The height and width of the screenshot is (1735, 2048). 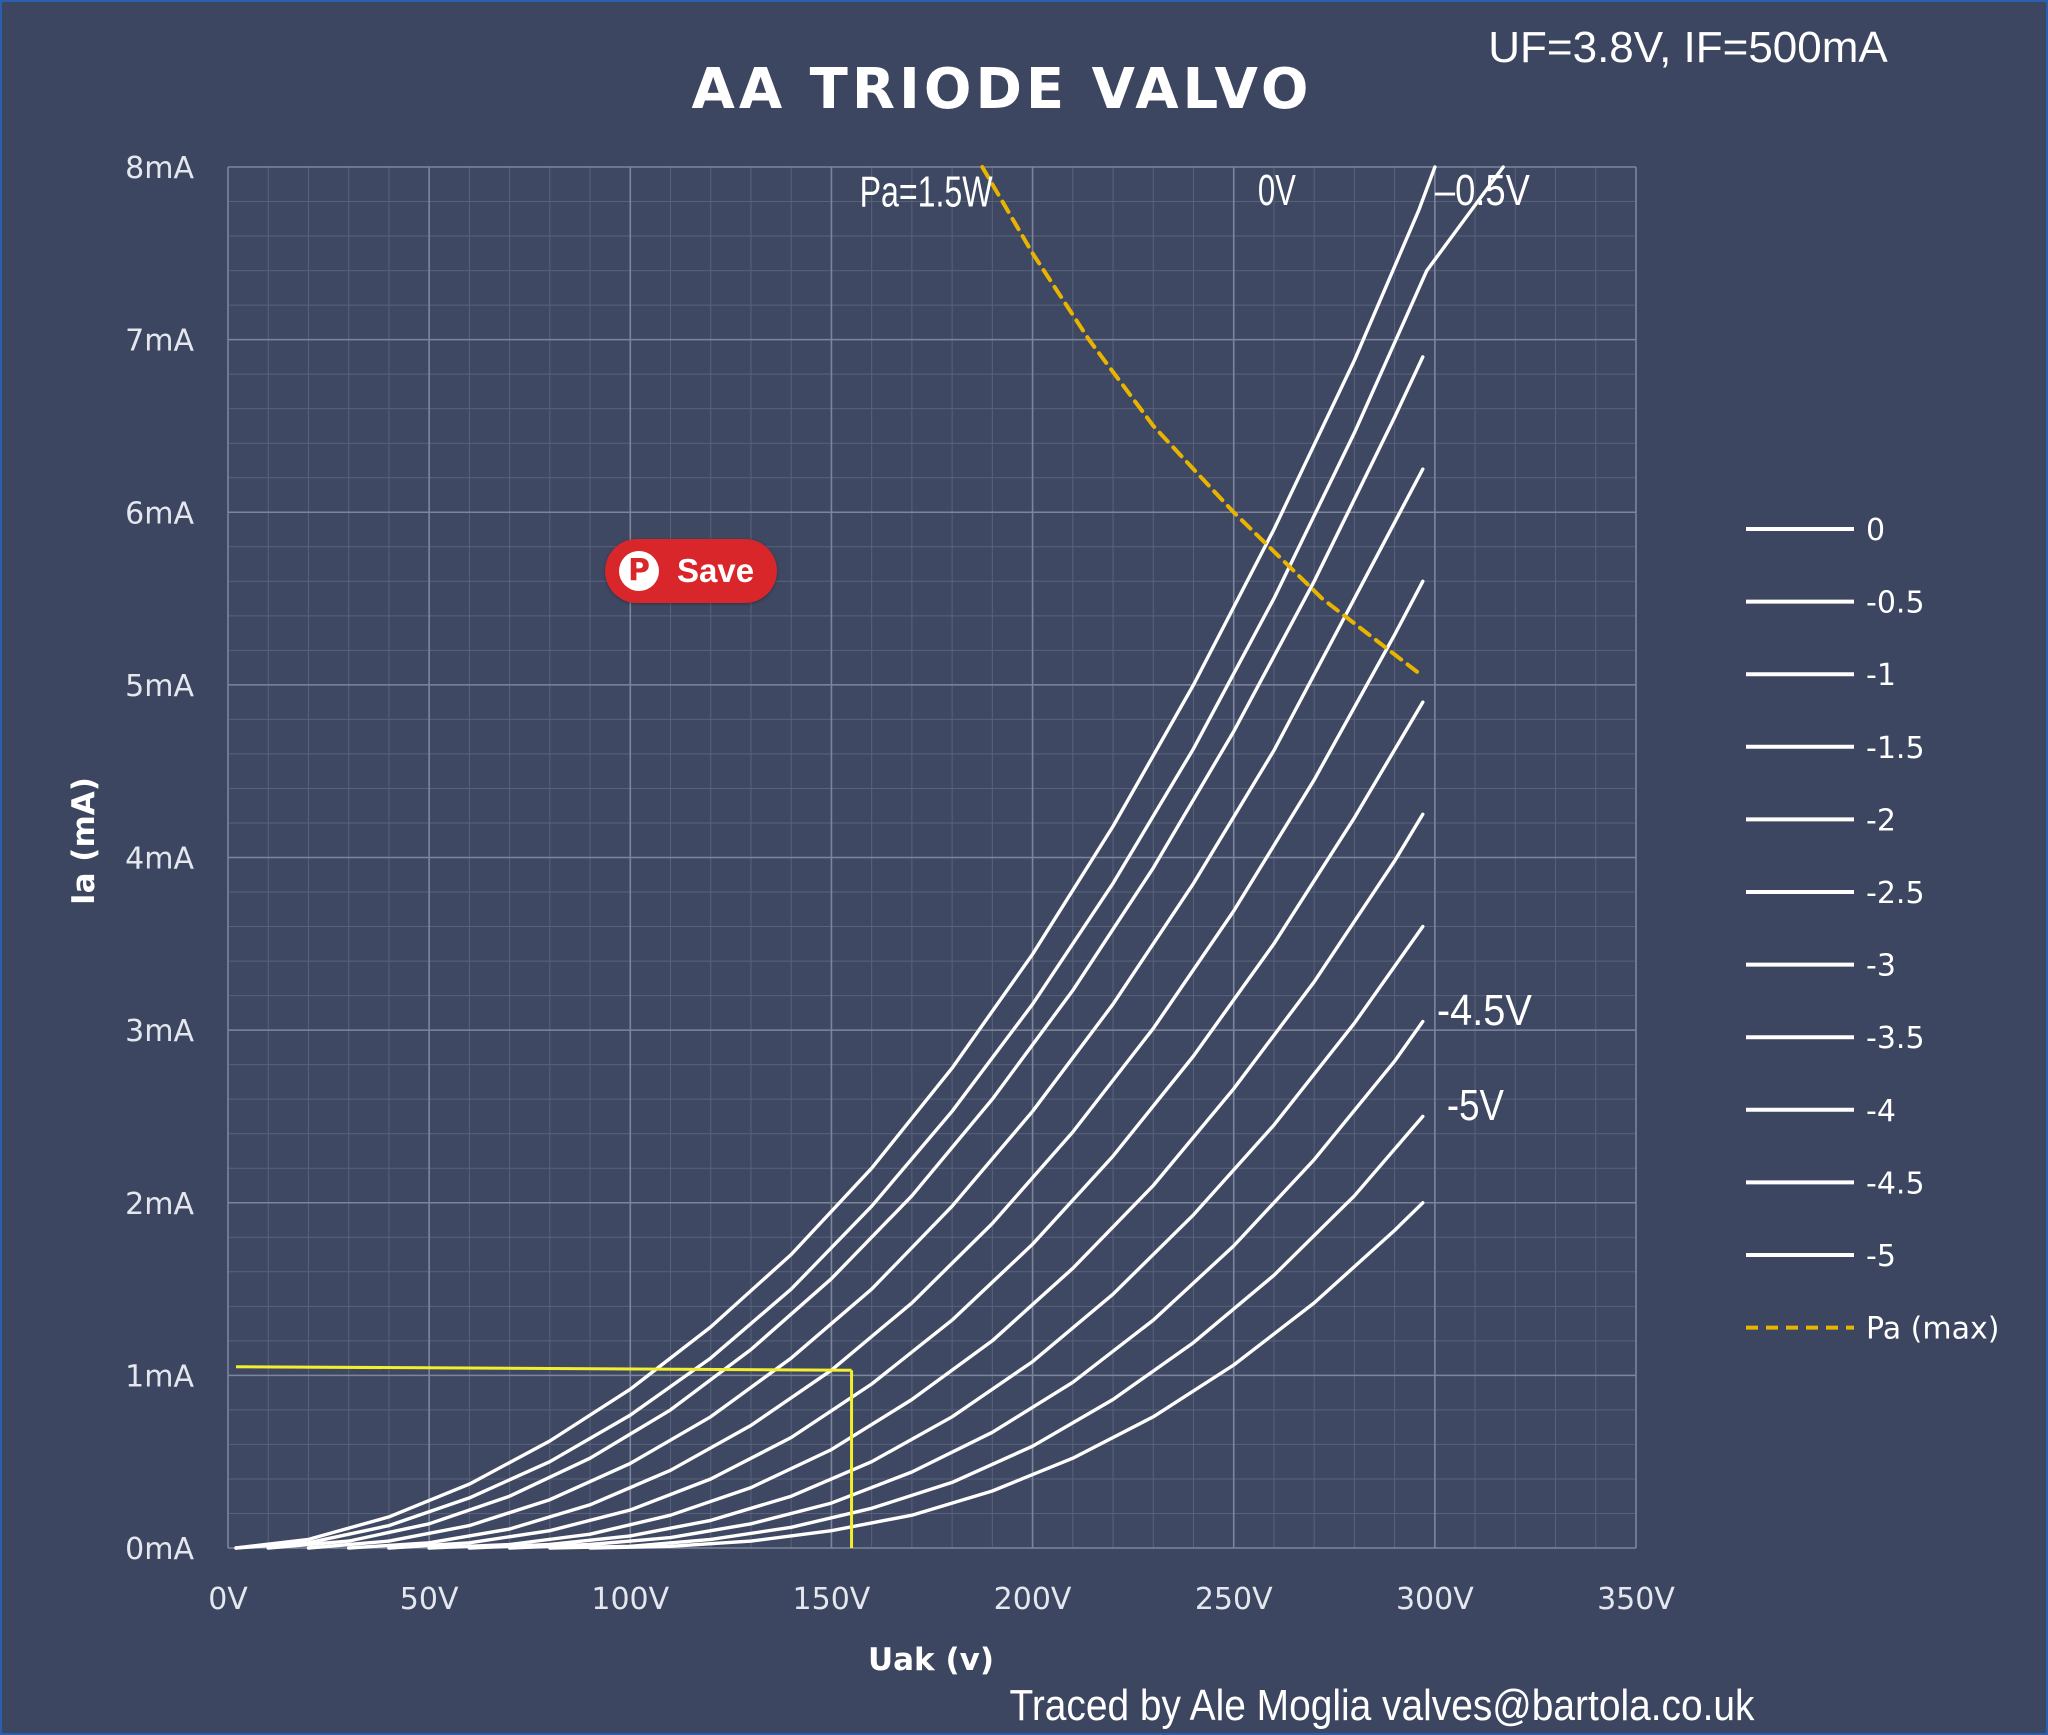 I want to click on y-tick-label: 8mA, so click(x=159, y=168).